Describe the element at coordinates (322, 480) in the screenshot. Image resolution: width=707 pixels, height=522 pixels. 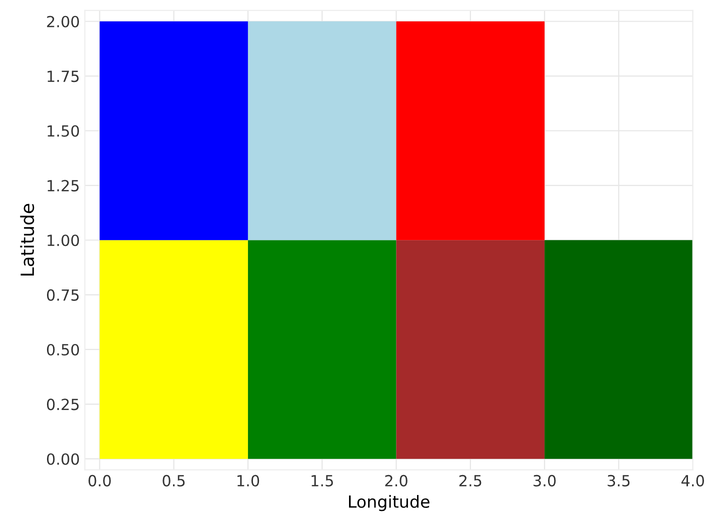
I see `x-tick-label: 1.5` at that location.